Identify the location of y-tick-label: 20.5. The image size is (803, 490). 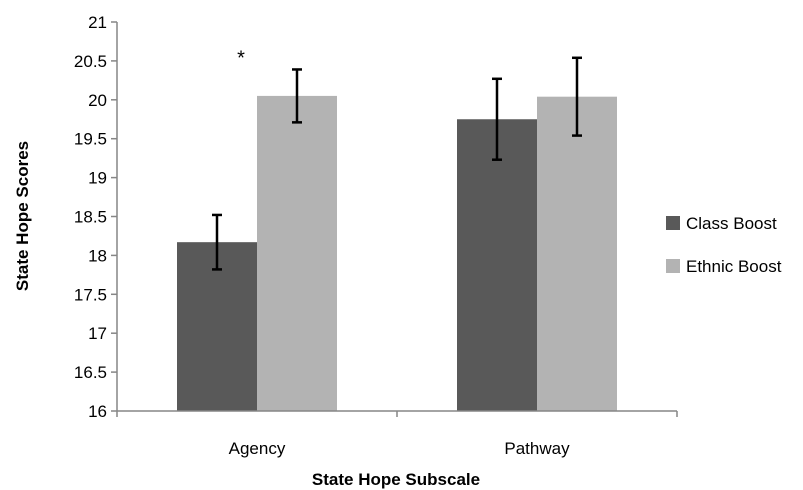
(90, 61).